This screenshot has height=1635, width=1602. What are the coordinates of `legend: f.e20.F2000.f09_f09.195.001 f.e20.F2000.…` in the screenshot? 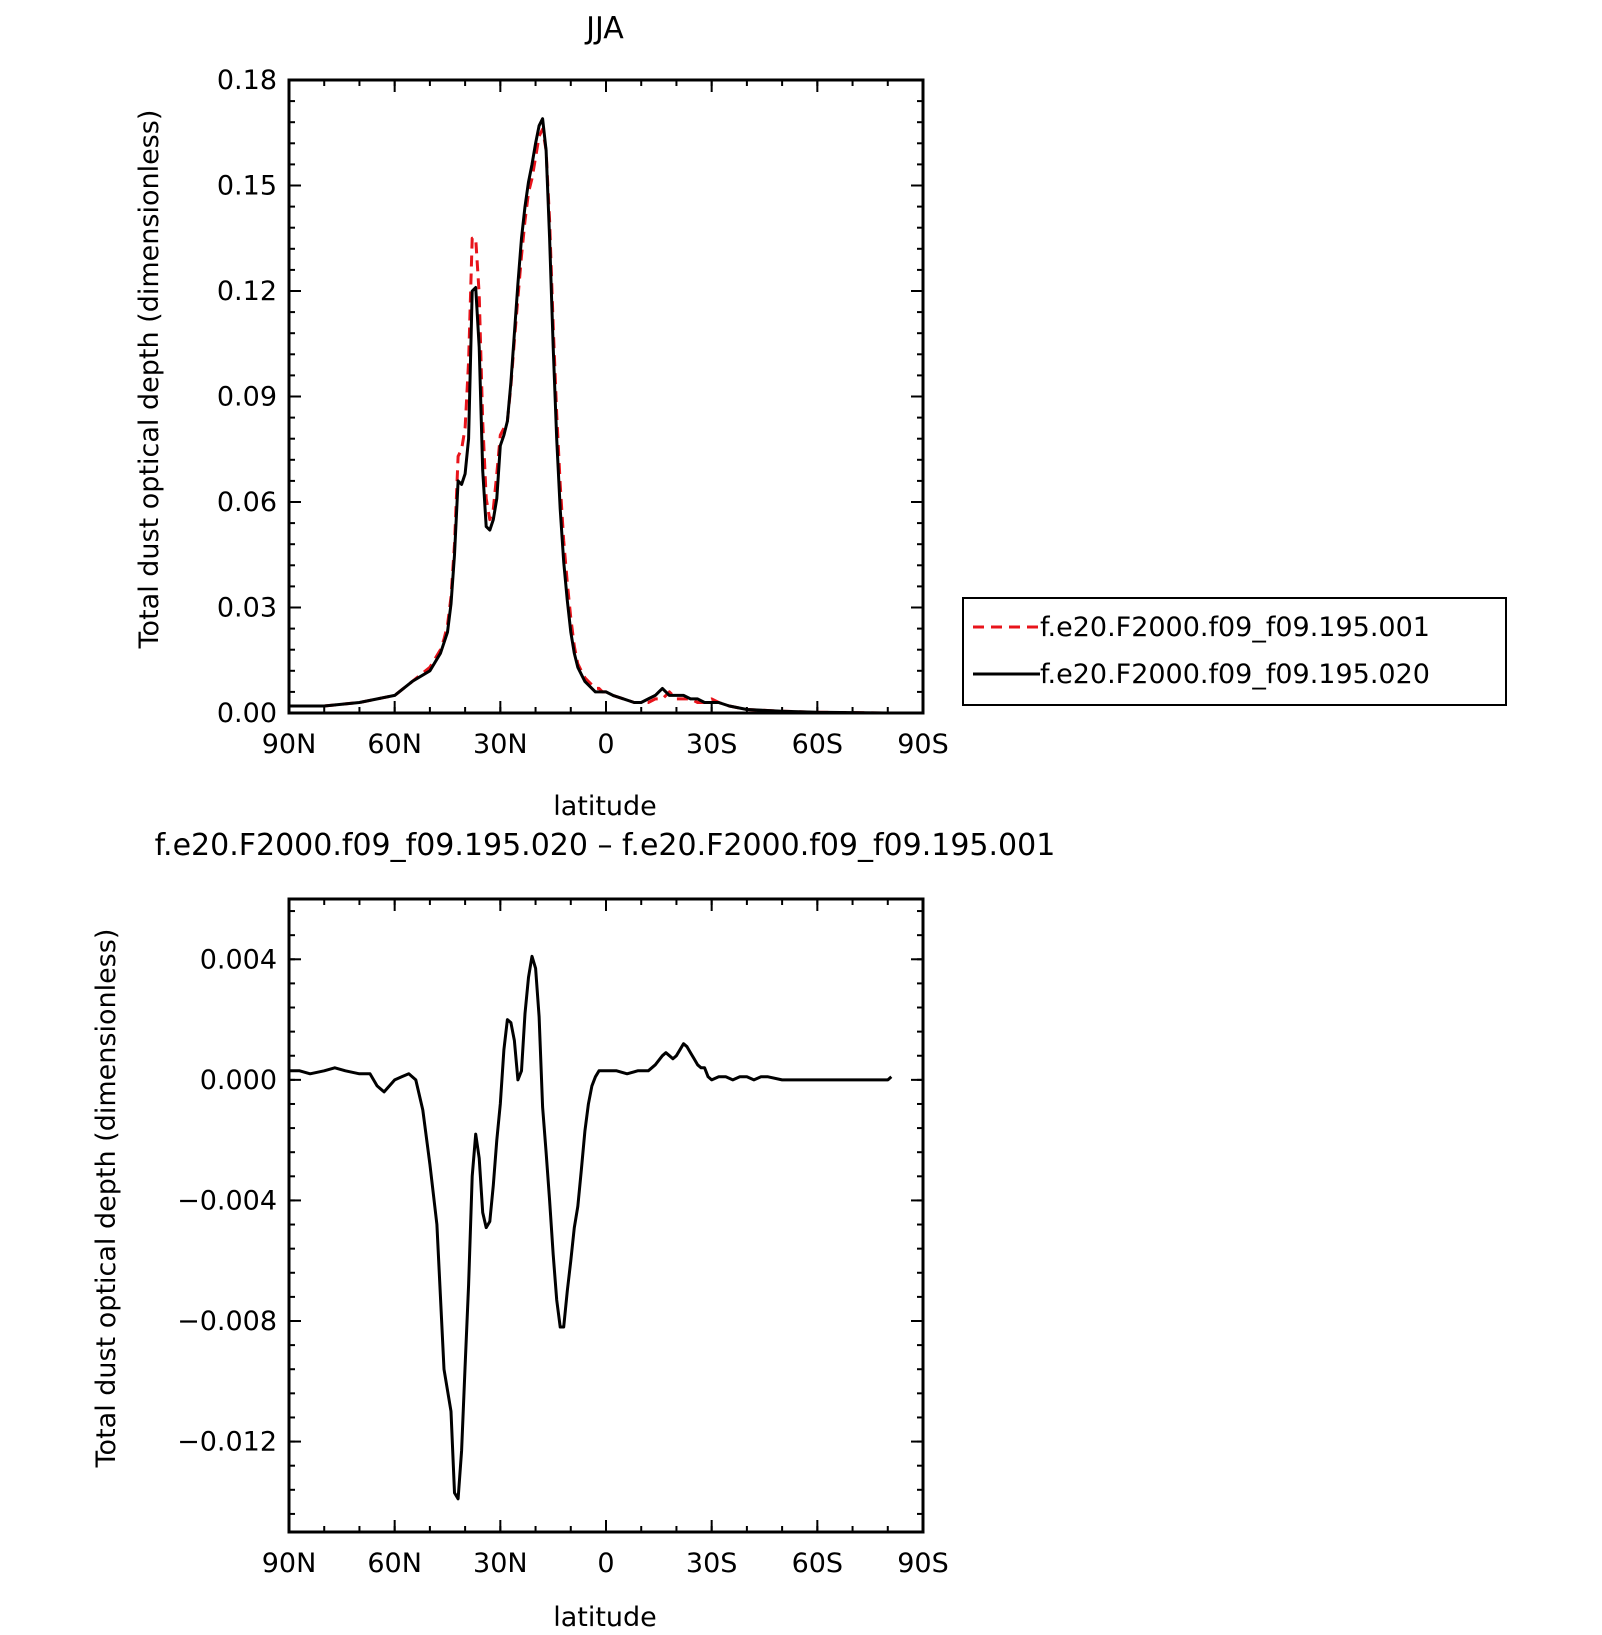 It's located at (1234, 651).